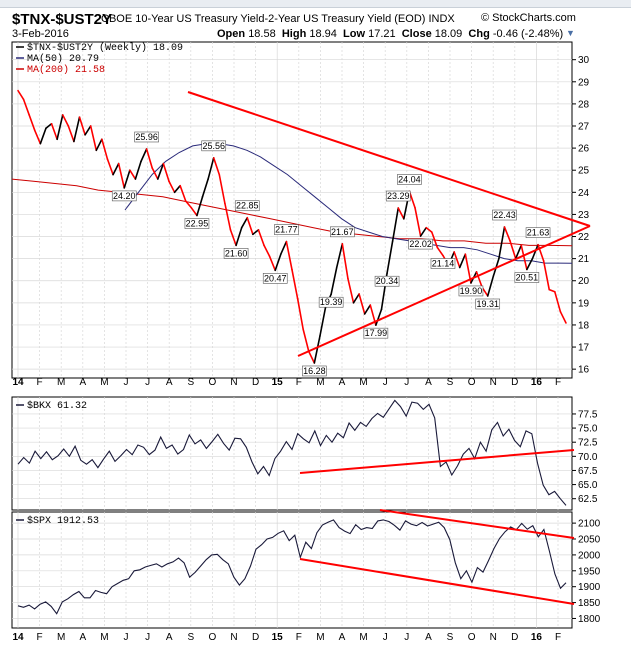  I want to click on data-label-text: 22.43, so click(504, 215).